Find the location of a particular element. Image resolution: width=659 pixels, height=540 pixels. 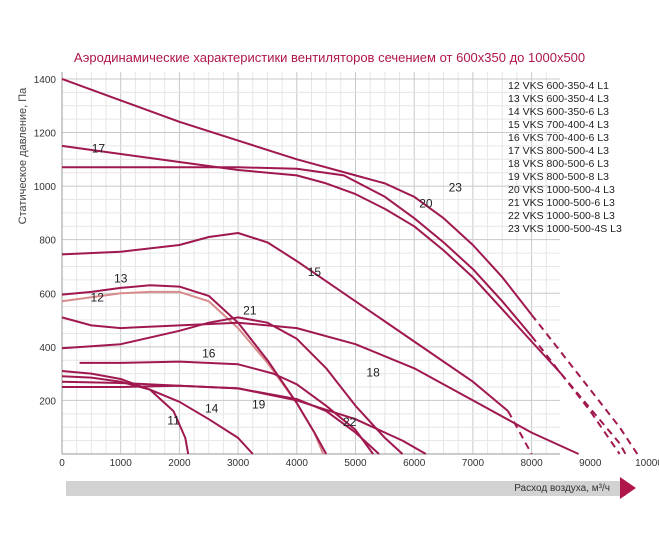

legend-item: 21 VKS 1000-500-6 L3 is located at coordinates (561, 203).